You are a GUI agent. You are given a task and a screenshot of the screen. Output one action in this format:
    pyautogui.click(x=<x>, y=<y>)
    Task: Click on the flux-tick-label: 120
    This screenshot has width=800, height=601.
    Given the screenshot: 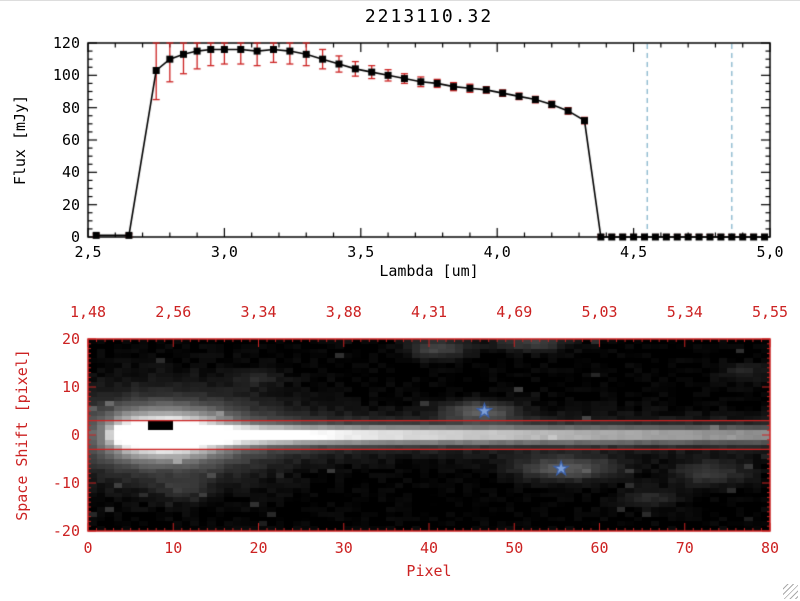 What is the action you would take?
    pyautogui.click(x=66, y=43)
    